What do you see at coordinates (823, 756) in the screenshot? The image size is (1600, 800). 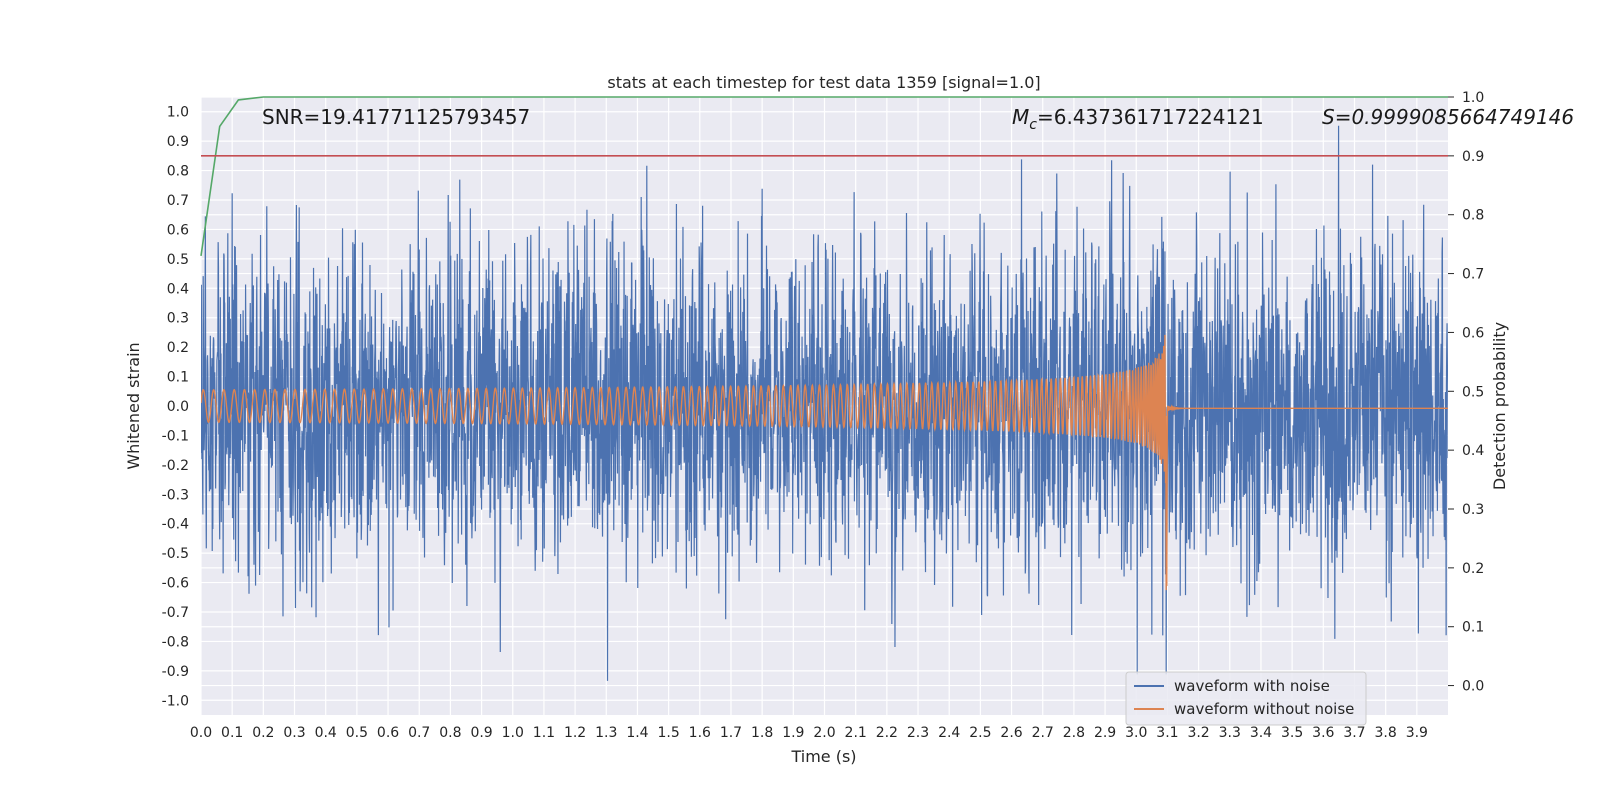 I see `x-axis-label: Time (s)` at bounding box center [823, 756].